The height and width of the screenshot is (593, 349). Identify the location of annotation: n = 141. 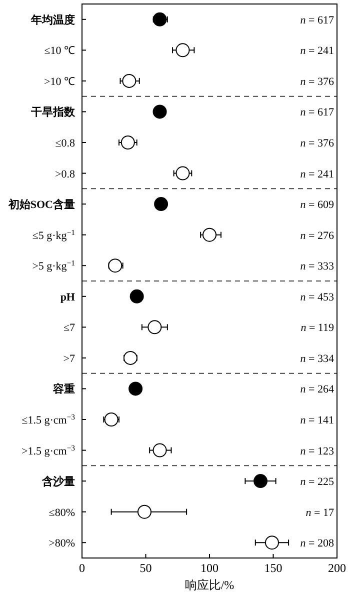
(317, 420).